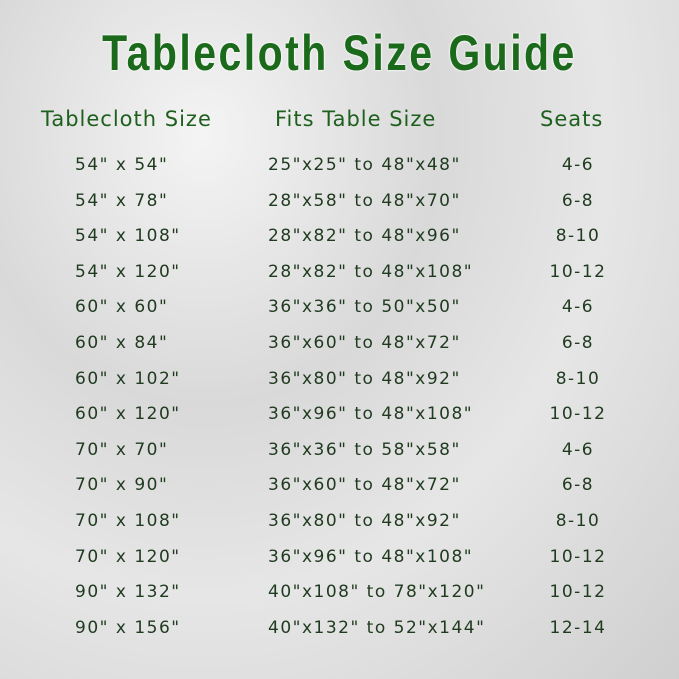  What do you see at coordinates (122, 485) in the screenshot?
I see `cell-tablecloth-size: 70" x 90"` at bounding box center [122, 485].